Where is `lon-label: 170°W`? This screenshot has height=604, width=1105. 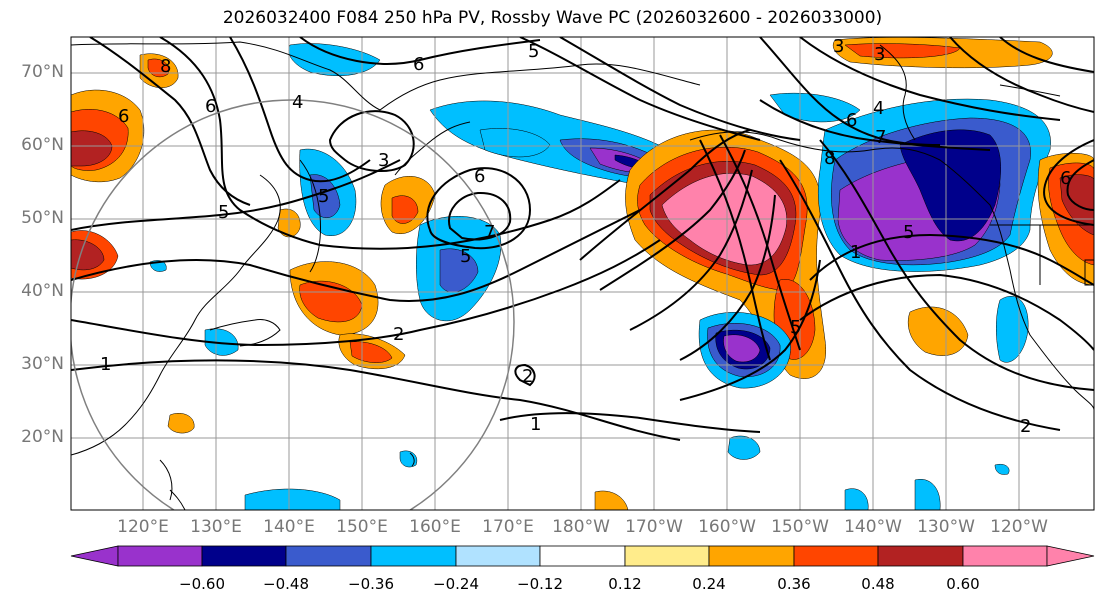 lon-label: 170°W is located at coordinates (654, 527).